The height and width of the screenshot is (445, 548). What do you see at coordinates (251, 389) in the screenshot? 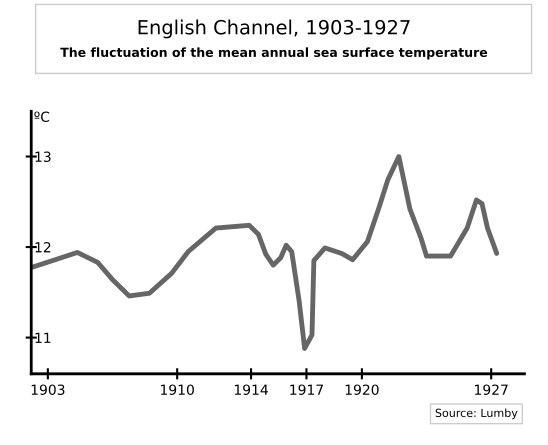
I see `x-tick-label: 1914` at bounding box center [251, 389].